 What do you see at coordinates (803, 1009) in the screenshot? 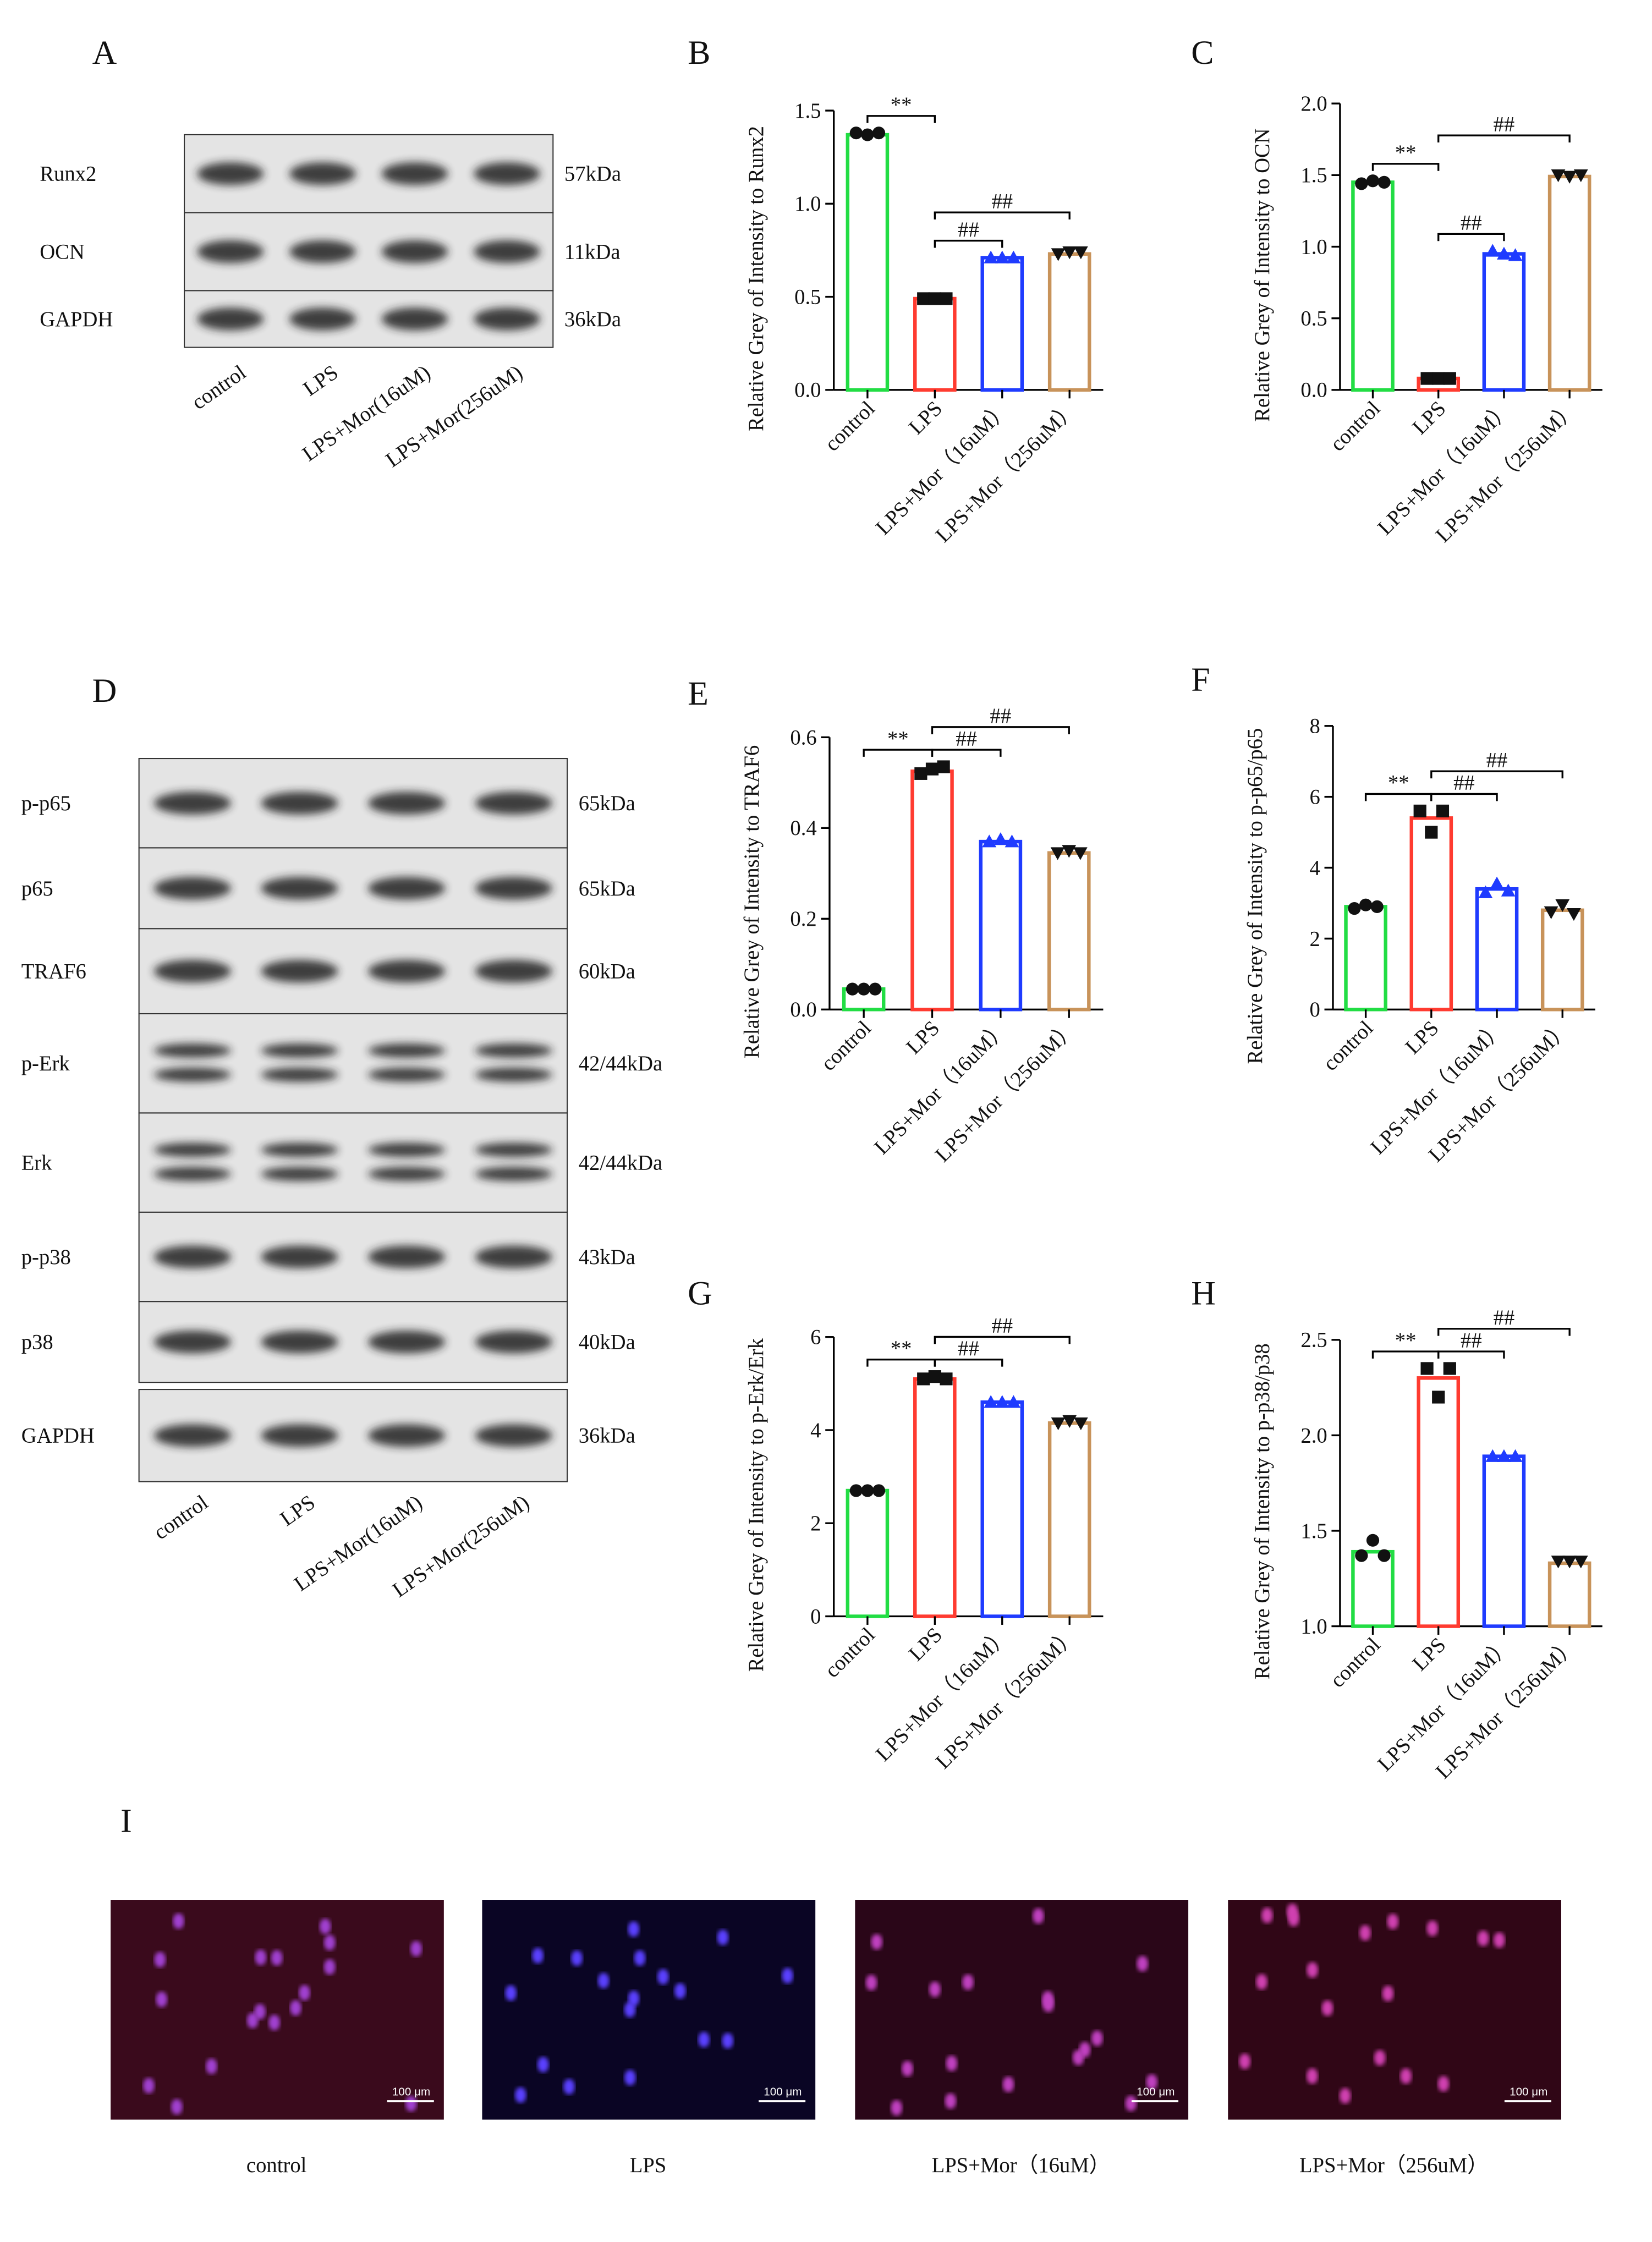
I see `y-tick-label: 0.0` at bounding box center [803, 1009].